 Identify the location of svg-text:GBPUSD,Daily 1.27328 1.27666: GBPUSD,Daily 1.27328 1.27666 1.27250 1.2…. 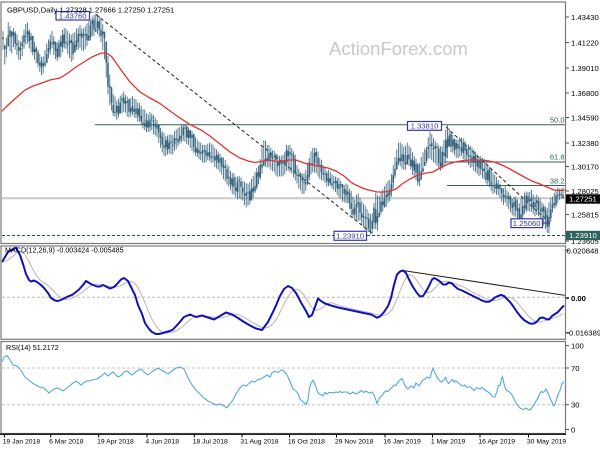
(90, 9).